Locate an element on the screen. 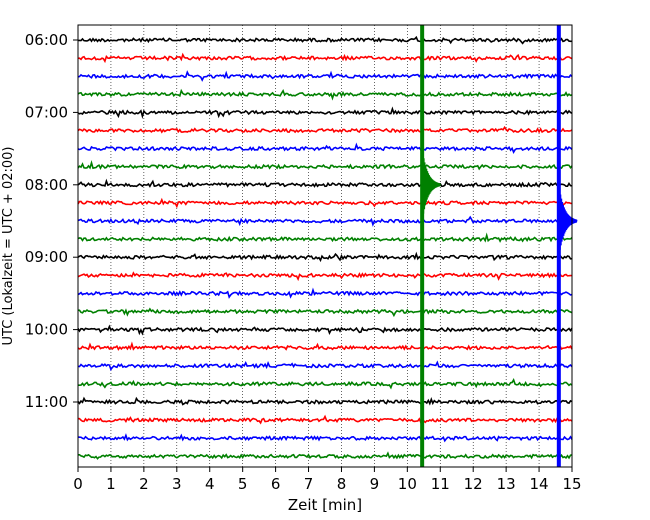 The height and width of the screenshot is (520, 650). y-tick-label: 06:00 is located at coordinates (46, 40).